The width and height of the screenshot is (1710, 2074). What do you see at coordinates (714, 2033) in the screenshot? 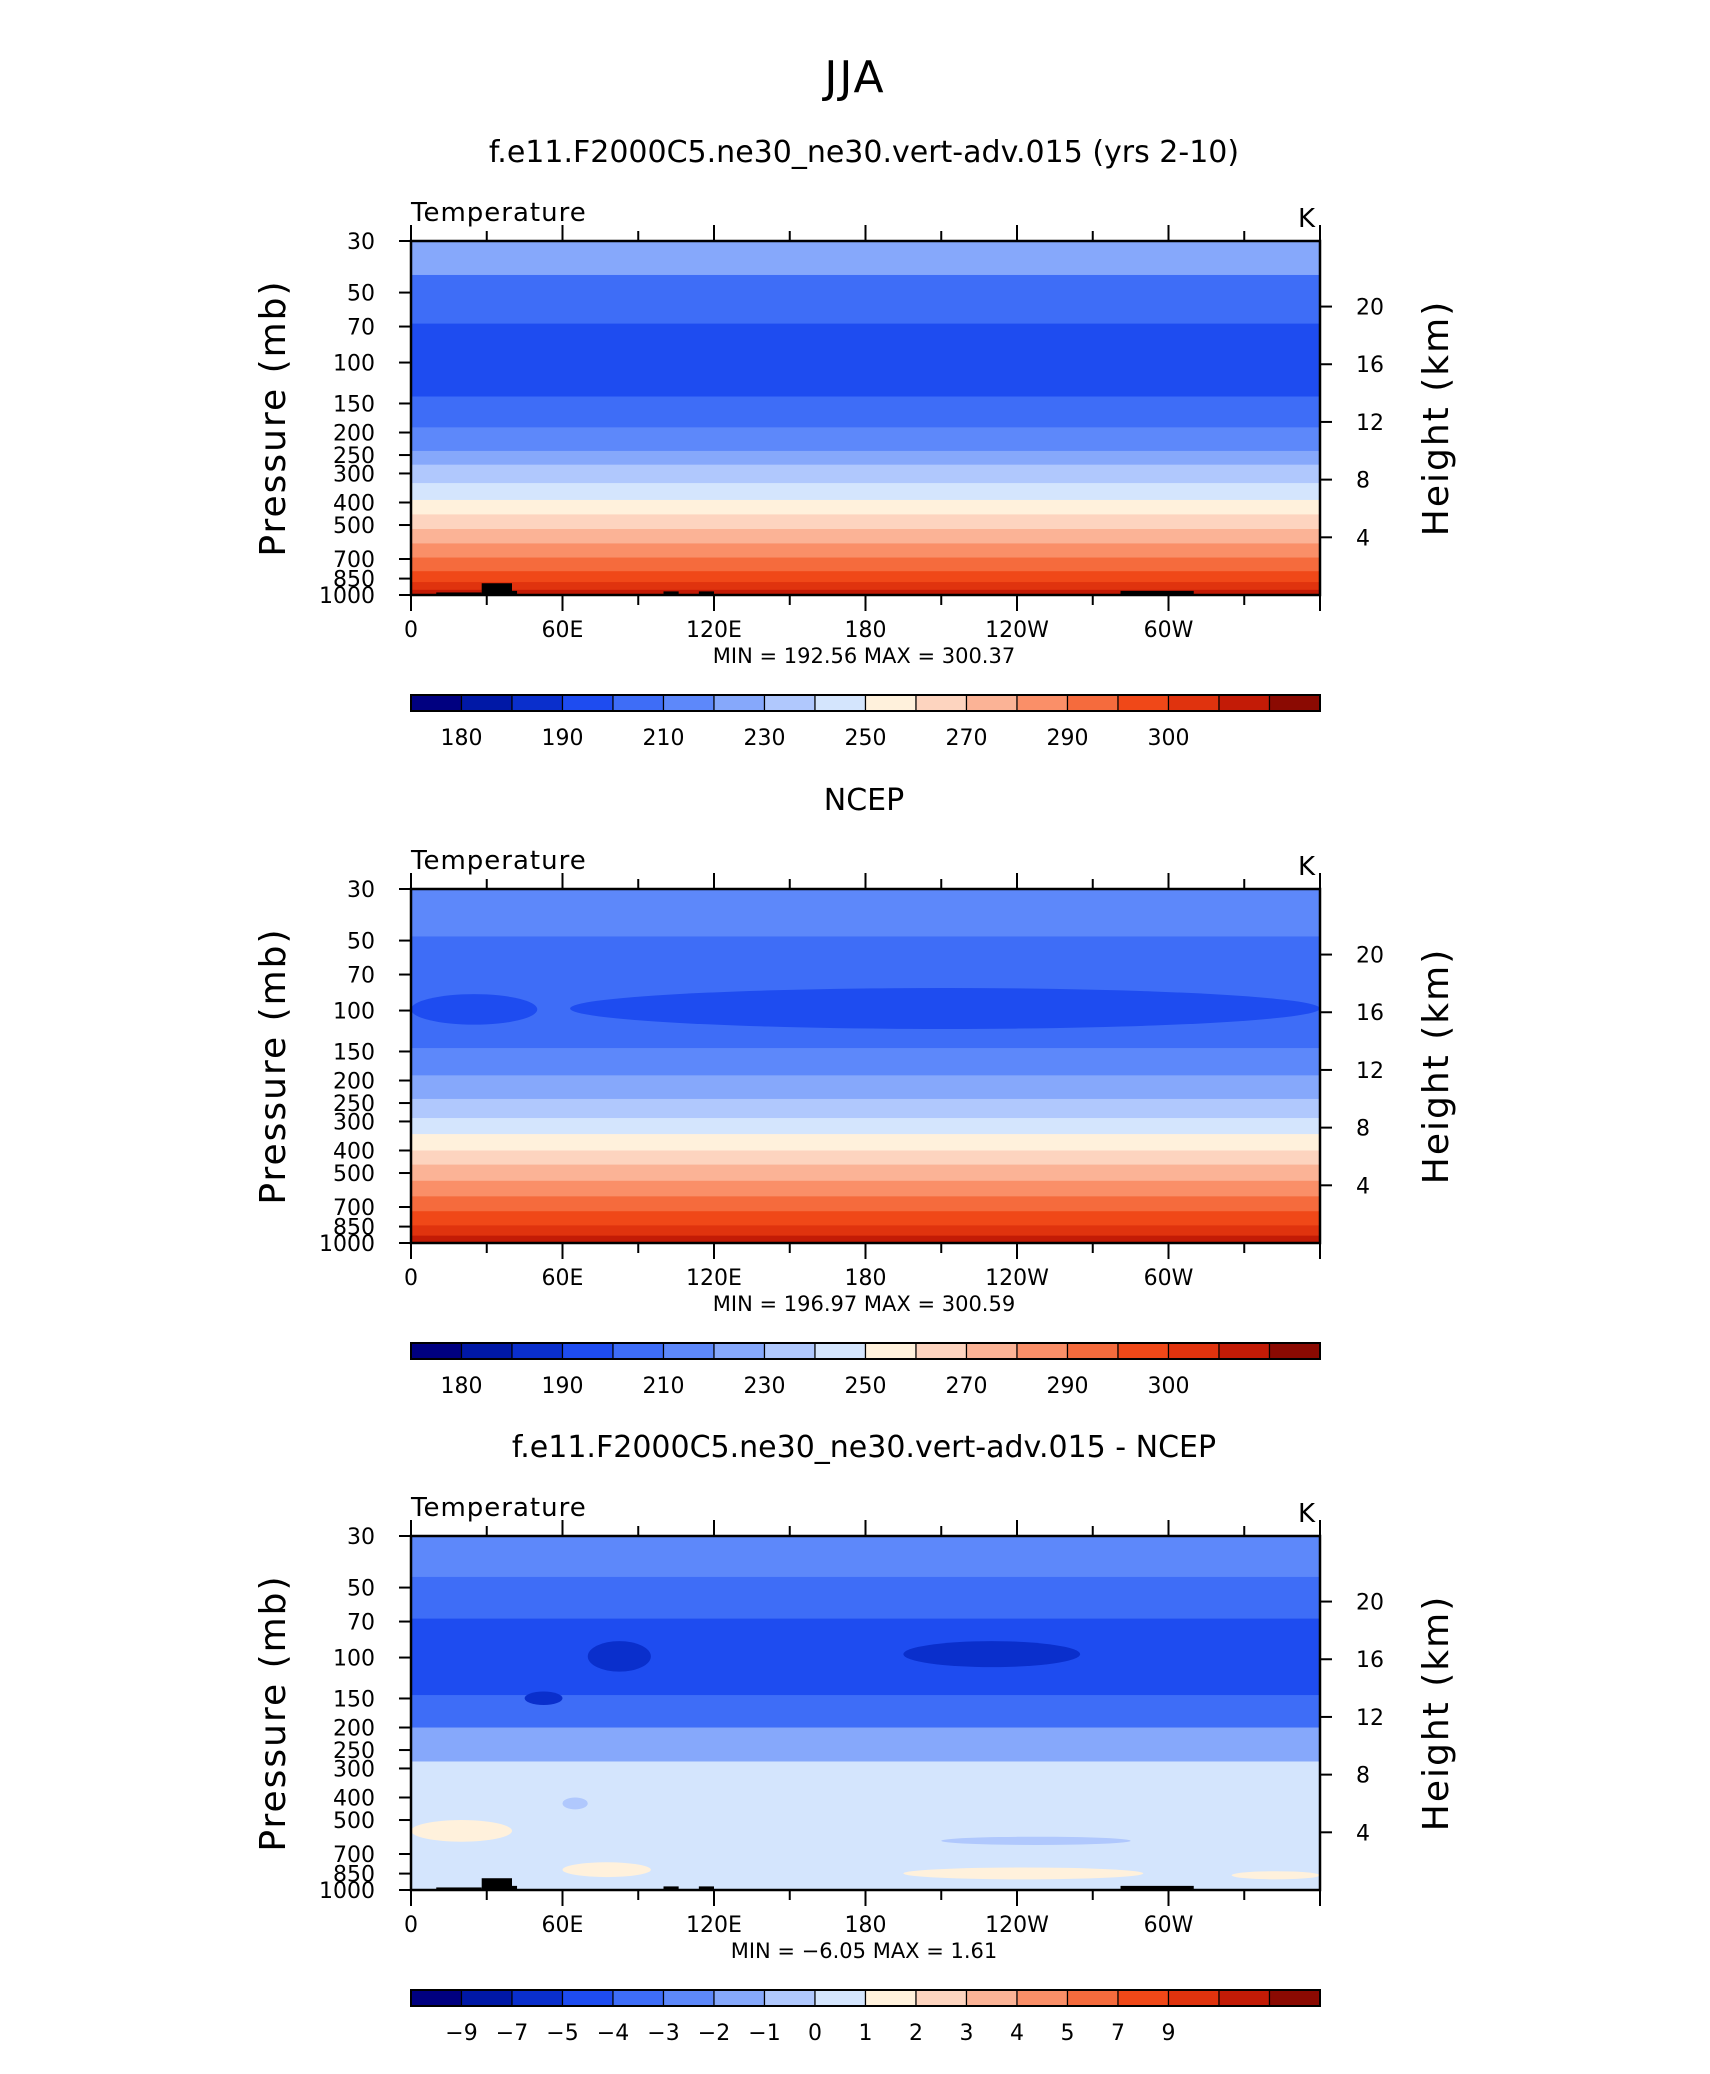
I see `colorbar-label: −2` at bounding box center [714, 2033].